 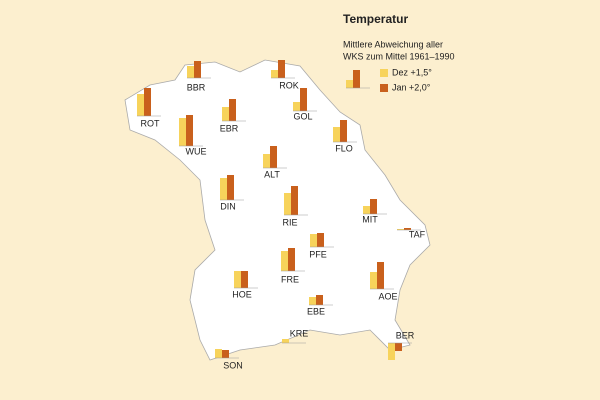 I want to click on station-label: ROK, so click(x=289, y=85).